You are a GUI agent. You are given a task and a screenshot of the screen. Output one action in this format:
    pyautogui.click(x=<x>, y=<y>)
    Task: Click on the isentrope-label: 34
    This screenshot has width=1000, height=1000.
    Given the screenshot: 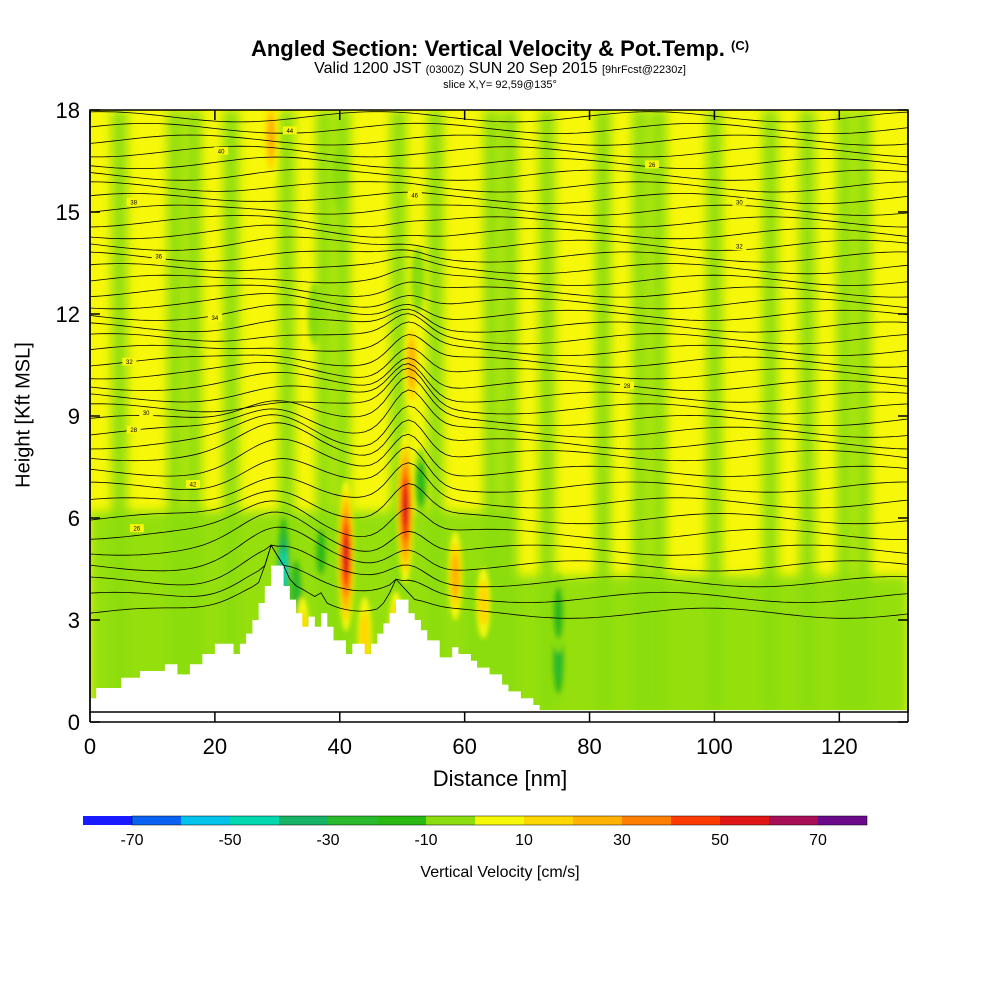 What is the action you would take?
    pyautogui.click(x=215, y=319)
    